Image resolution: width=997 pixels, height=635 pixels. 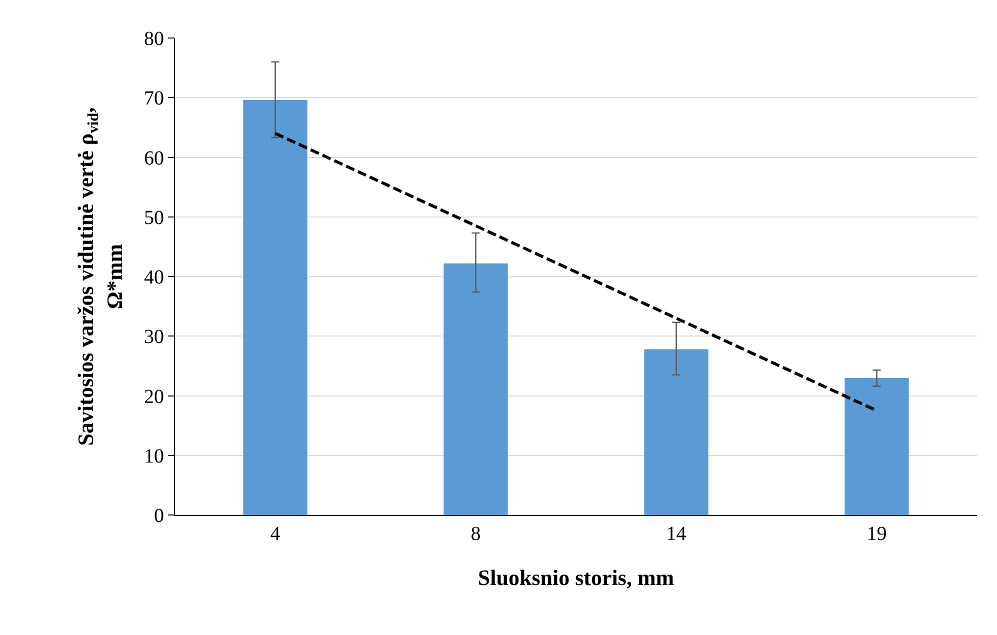 What do you see at coordinates (275, 534) in the screenshot?
I see `x-tick-label: 4` at bounding box center [275, 534].